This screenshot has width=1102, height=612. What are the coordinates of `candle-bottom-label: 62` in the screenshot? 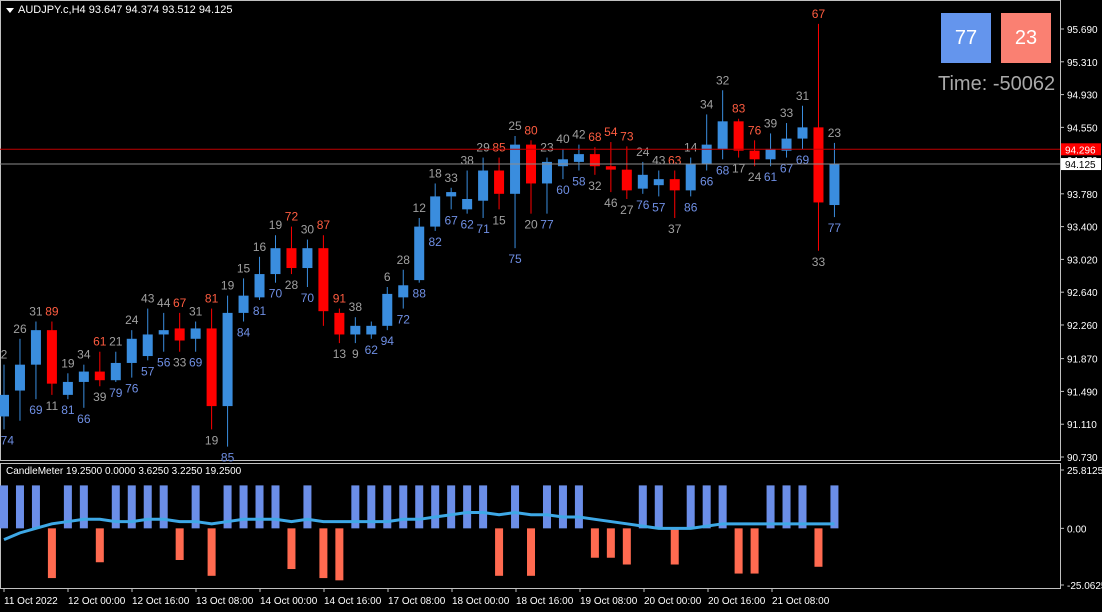 It's located at (372, 350).